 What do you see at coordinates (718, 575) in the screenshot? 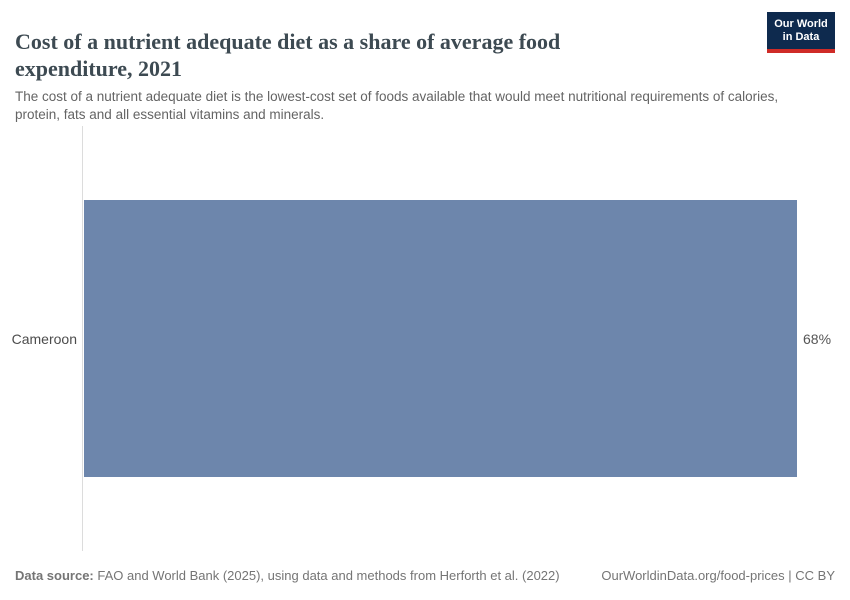
I see `attribution-text: OurWorldinData.org/food-prices | CC BY` at bounding box center [718, 575].